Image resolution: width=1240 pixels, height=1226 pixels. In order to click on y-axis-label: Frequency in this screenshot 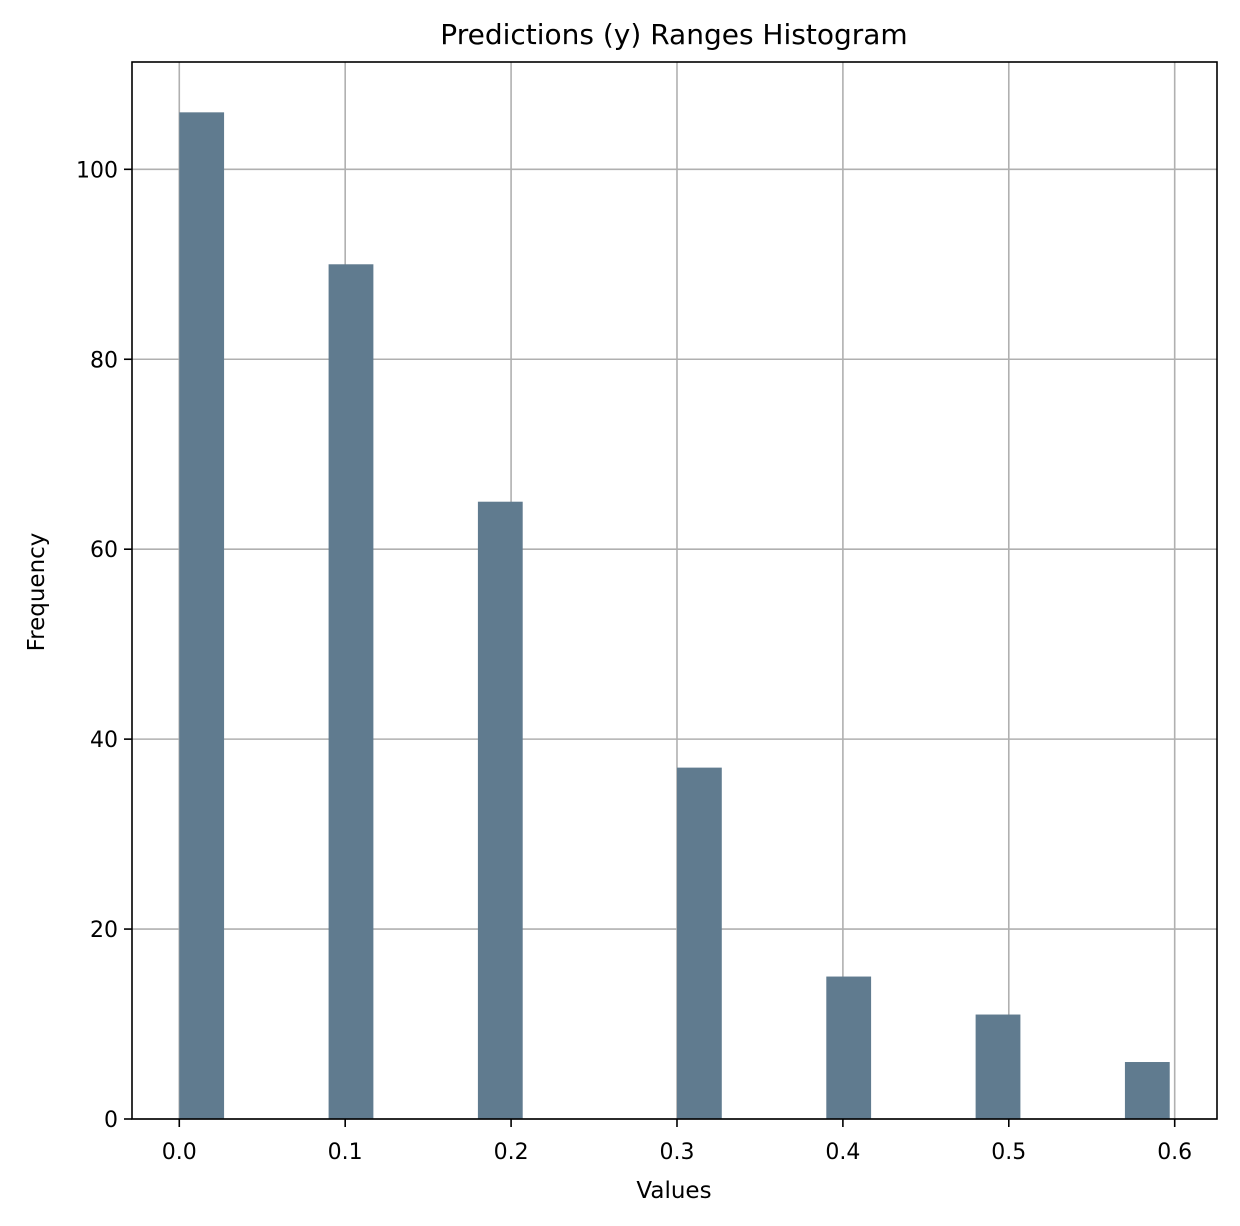, I will do `click(37, 592)`.